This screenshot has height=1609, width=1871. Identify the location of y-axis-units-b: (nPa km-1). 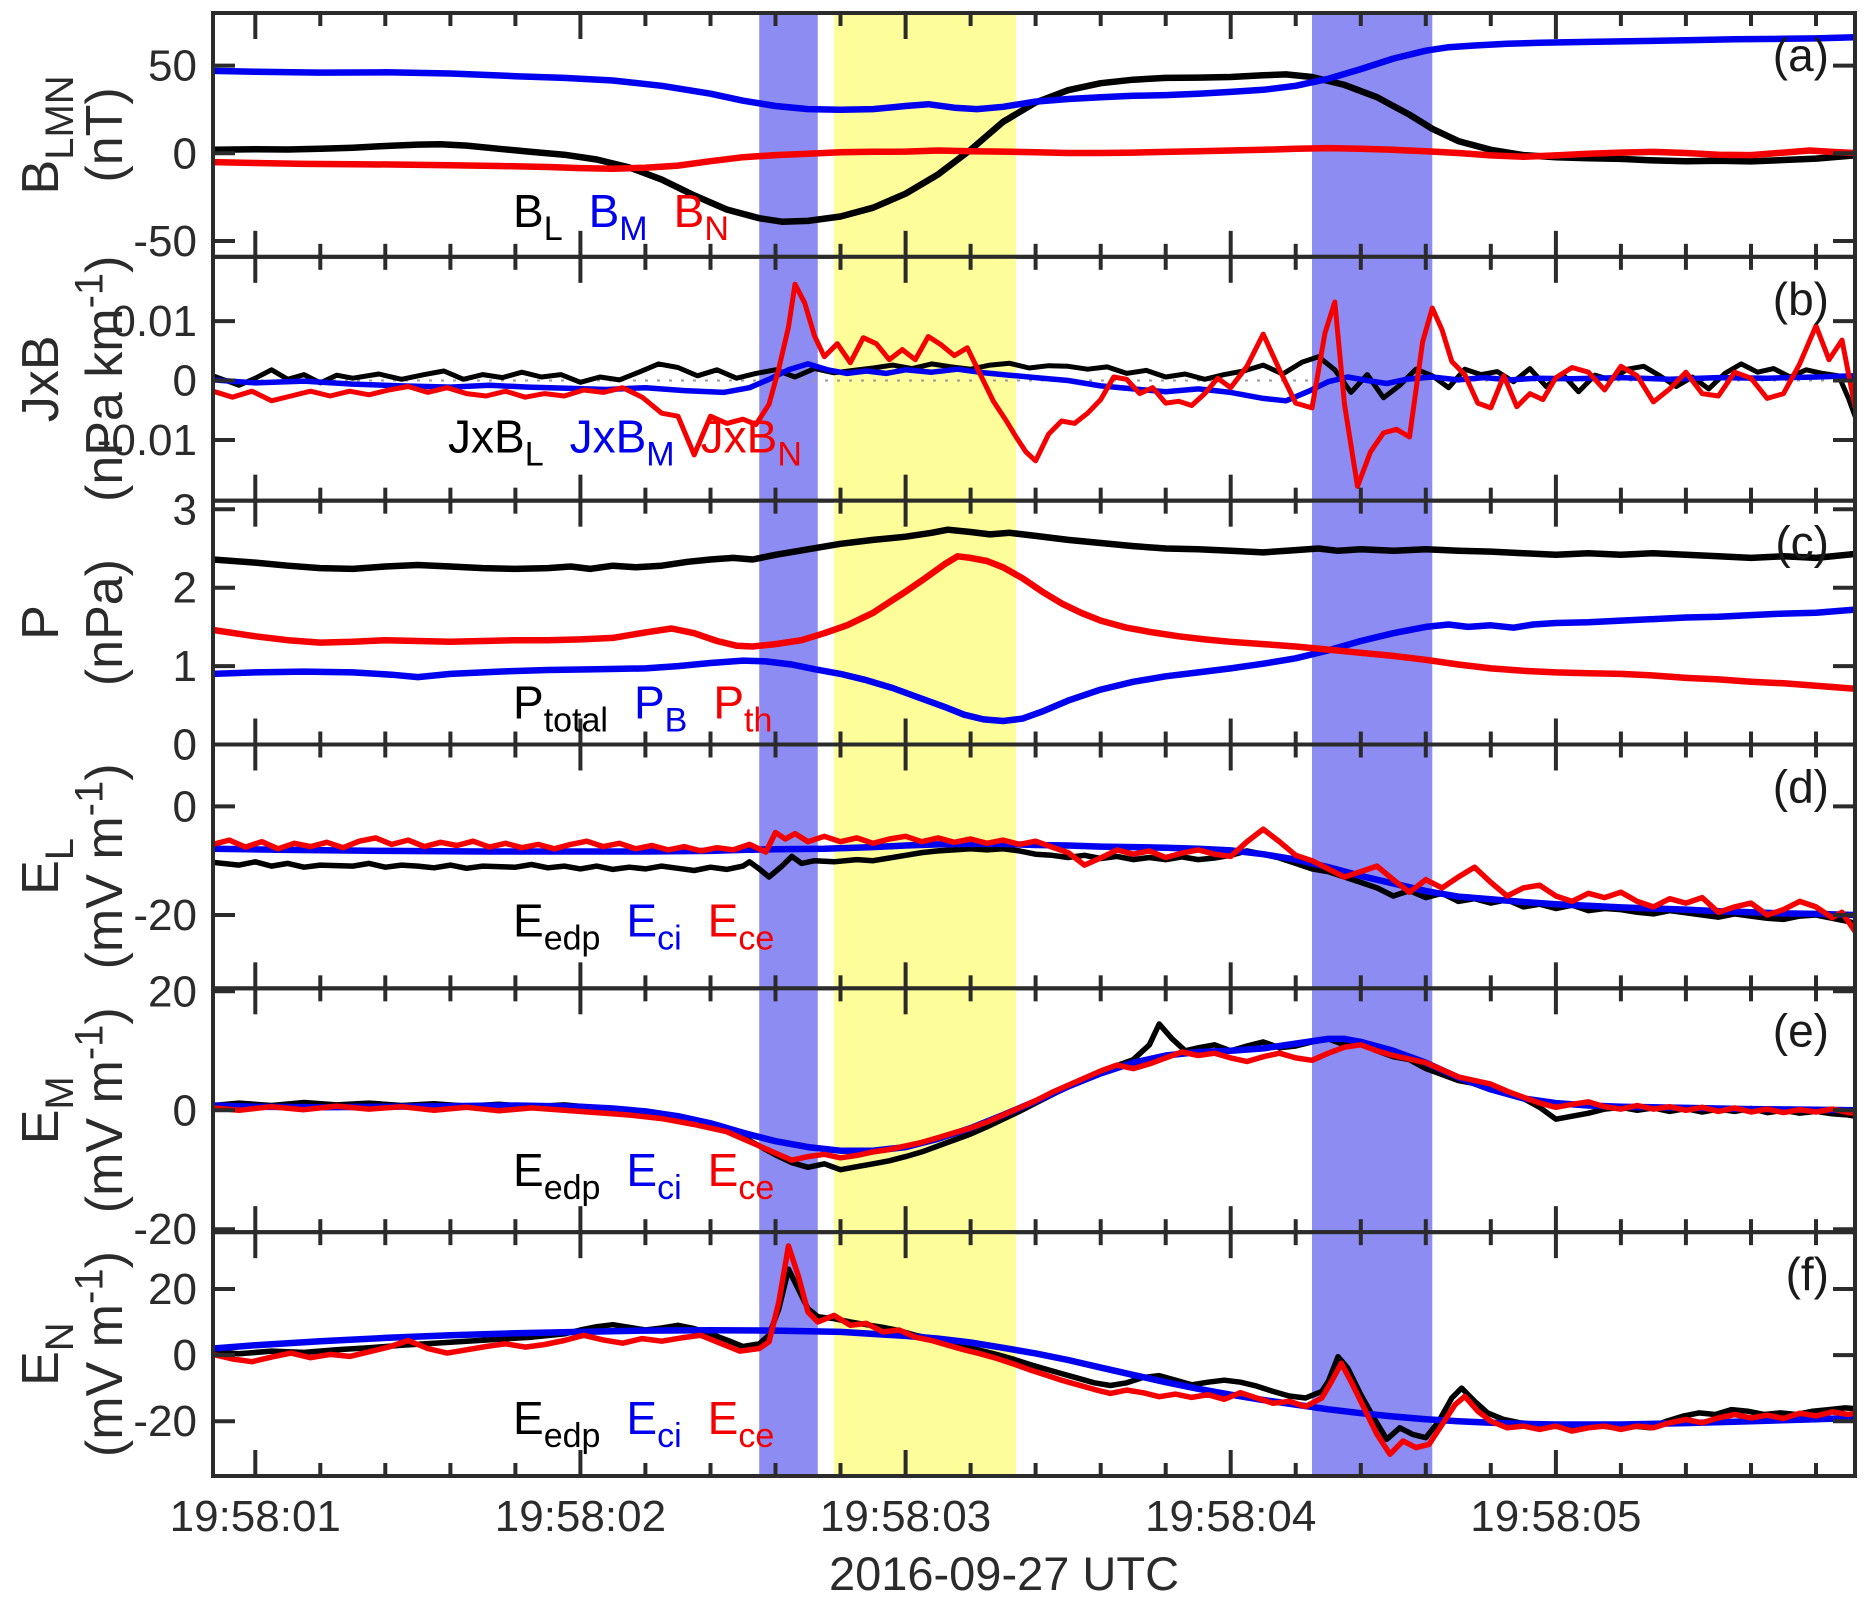
(100, 378).